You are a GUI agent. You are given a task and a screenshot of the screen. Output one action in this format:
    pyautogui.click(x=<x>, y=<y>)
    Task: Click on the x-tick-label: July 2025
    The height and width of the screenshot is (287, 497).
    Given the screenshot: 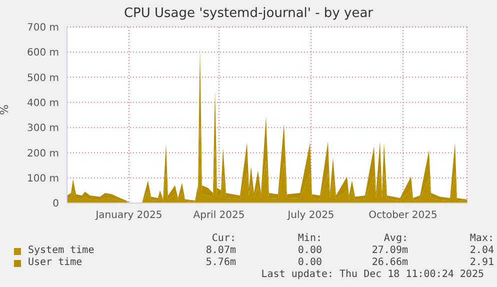 What is the action you would take?
    pyautogui.click(x=310, y=216)
    